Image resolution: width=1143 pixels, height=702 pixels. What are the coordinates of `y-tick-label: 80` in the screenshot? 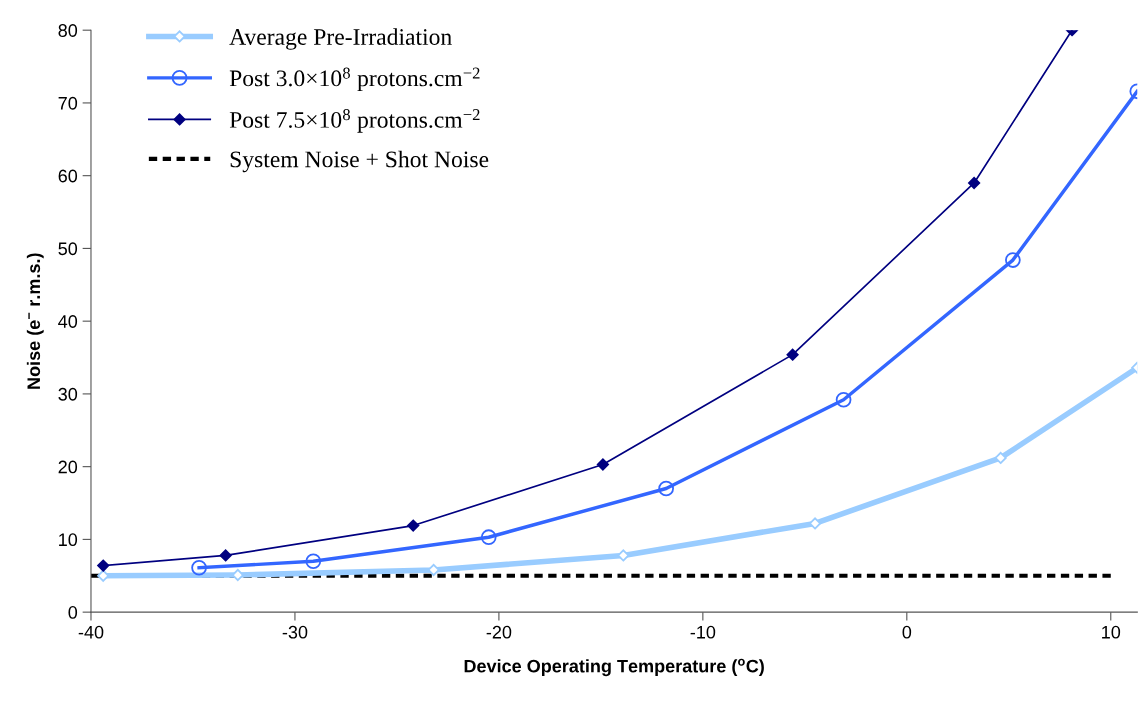 It's located at (68, 30).